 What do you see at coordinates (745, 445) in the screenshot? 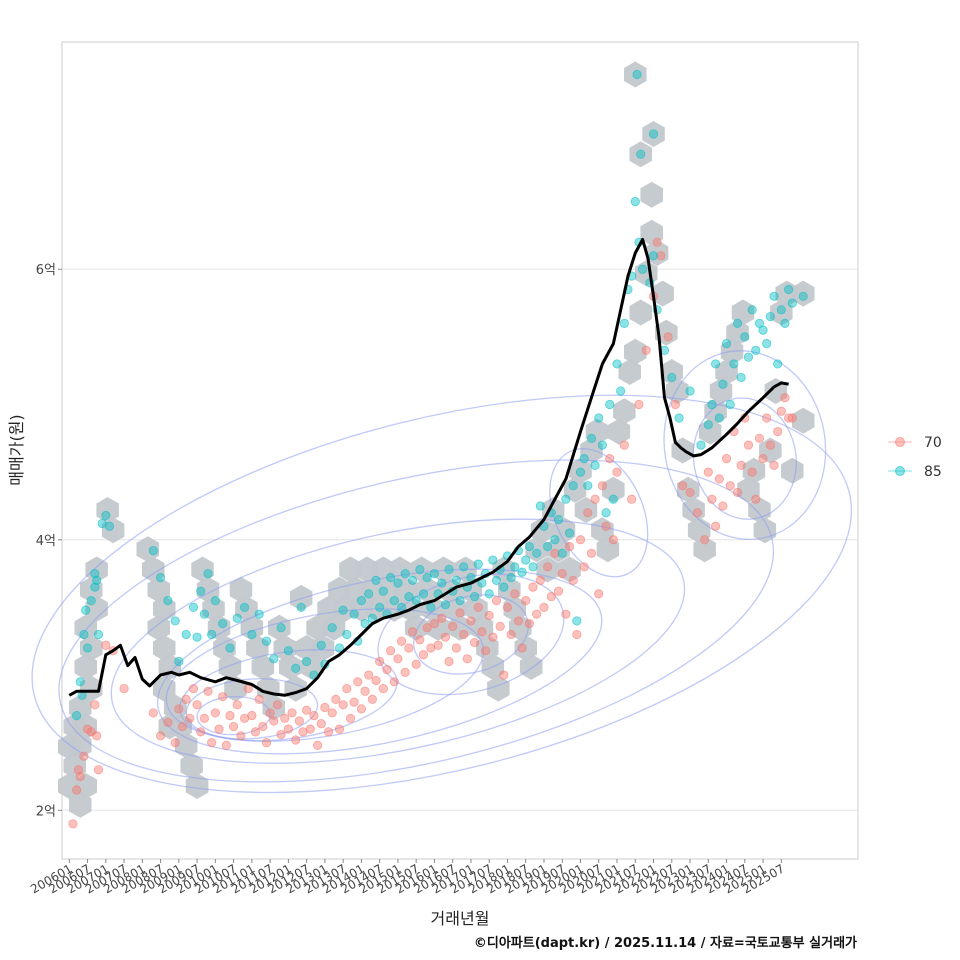
I see `density-contour` at bounding box center [745, 445].